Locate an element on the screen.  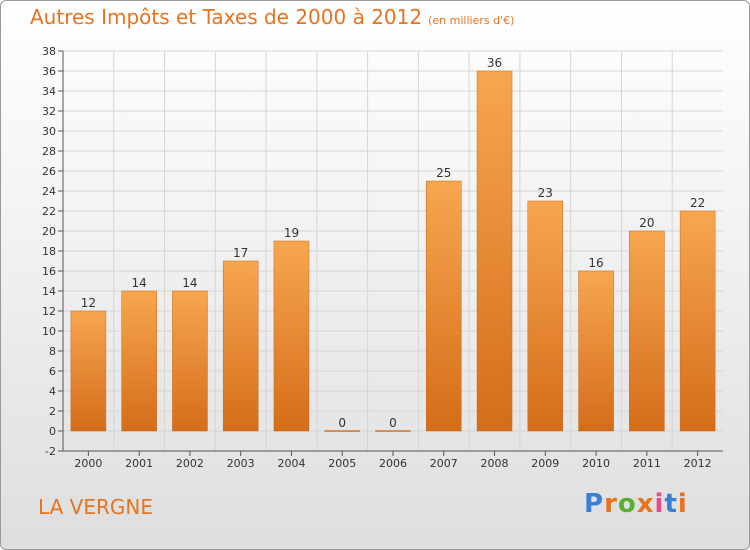
bar-2011 is located at coordinates (647, 331).